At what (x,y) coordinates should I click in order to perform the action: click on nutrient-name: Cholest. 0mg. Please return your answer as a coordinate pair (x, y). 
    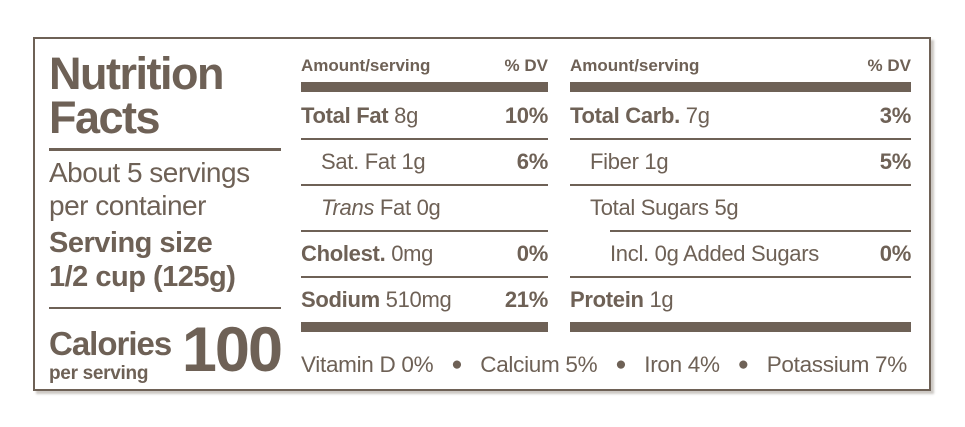
    Looking at the image, I should click on (367, 253).